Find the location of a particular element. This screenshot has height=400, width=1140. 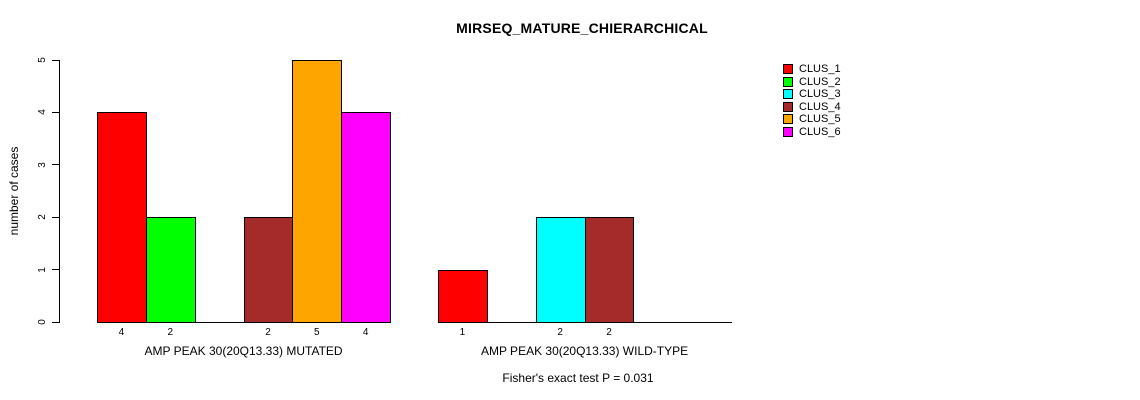

y-tick-label: 5 is located at coordinates (42, 60).